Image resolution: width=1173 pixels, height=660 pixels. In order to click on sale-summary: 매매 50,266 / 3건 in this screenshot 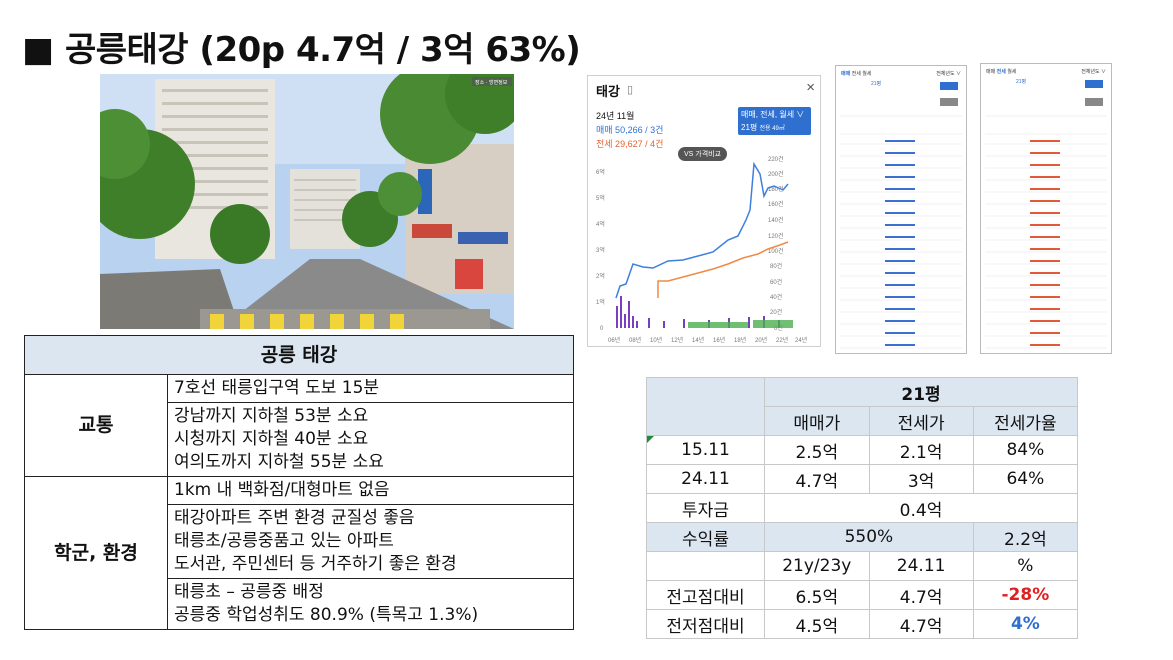, I will do `click(630, 130)`.